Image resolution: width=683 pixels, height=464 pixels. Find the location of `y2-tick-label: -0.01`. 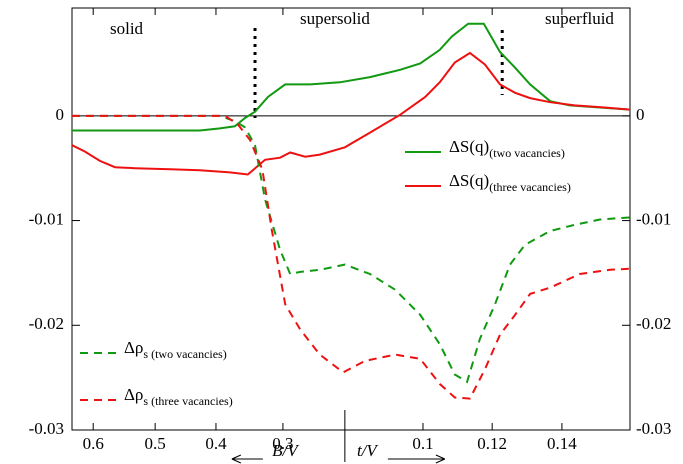

y2-tick-label: -0.01 is located at coordinates (653, 218).